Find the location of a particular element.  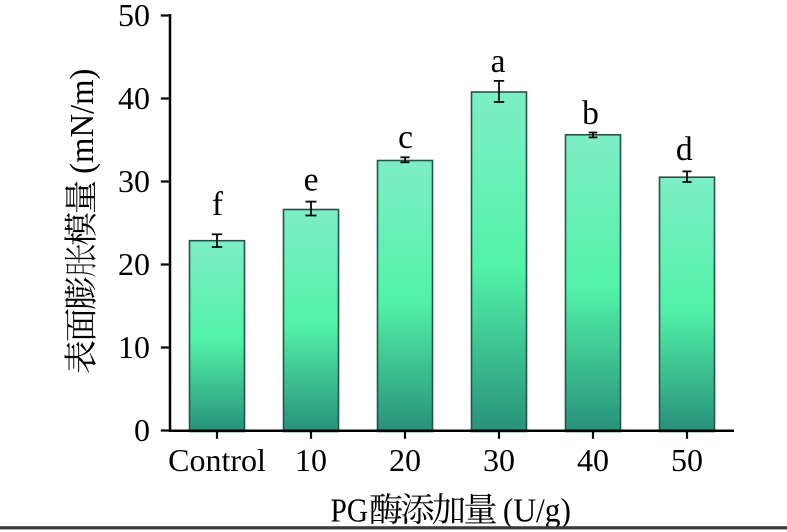

svg-text: Control is located at coordinates (217, 460).